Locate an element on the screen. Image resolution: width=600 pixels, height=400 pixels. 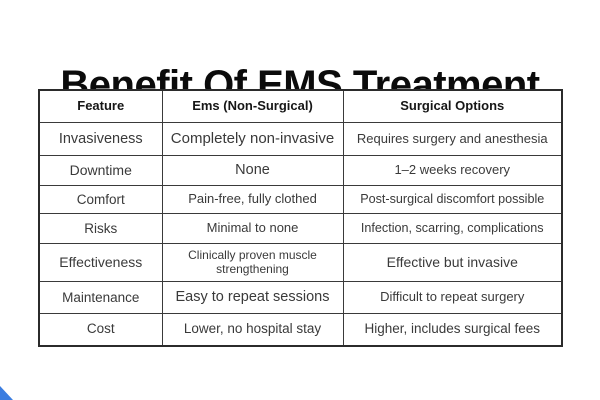
cell-ems: Easy to repeat sessions is located at coordinates (252, 297).